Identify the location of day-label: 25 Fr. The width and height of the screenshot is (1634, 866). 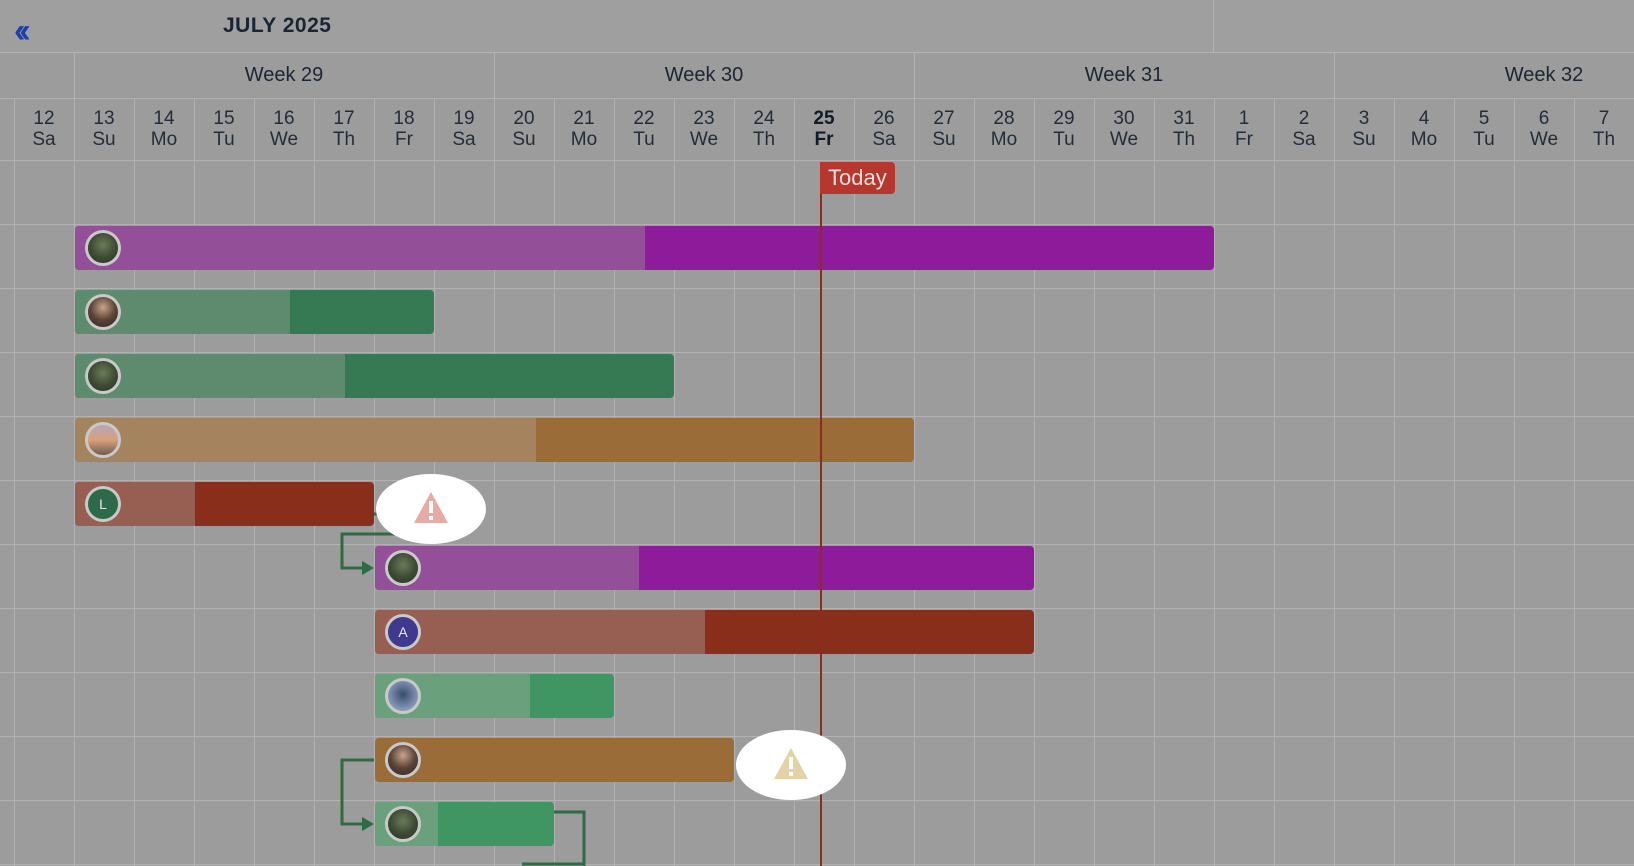
(824, 129).